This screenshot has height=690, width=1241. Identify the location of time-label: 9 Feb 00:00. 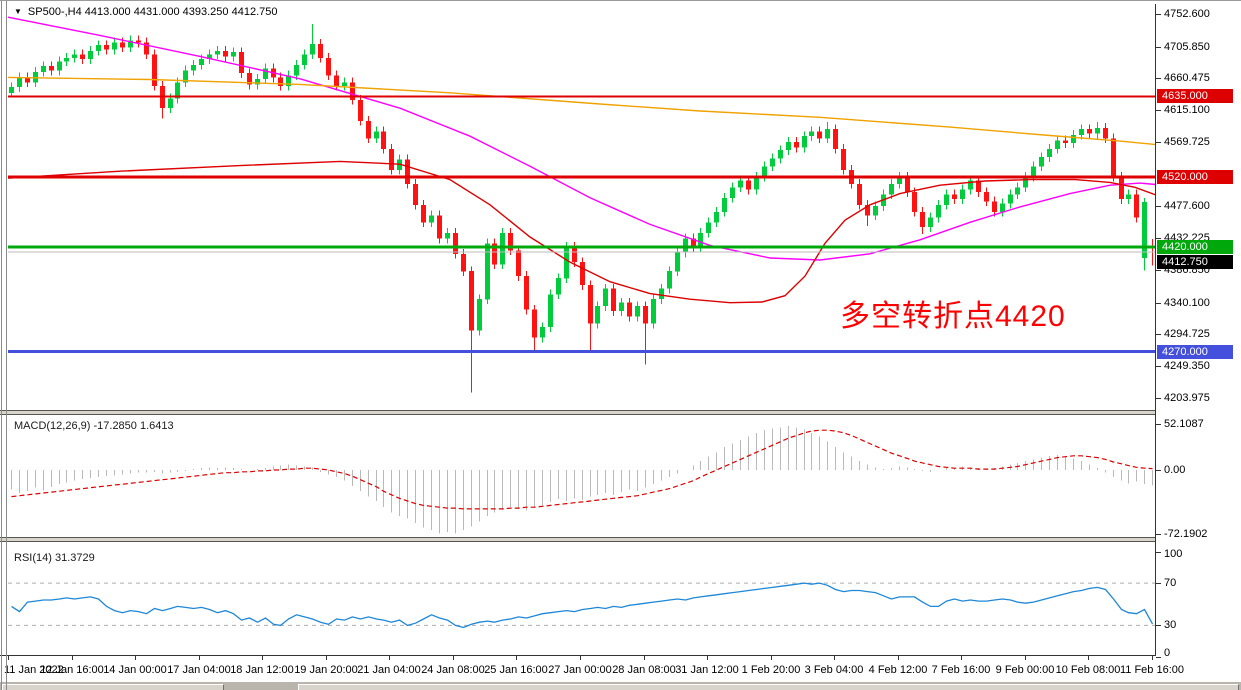
(1025, 670).